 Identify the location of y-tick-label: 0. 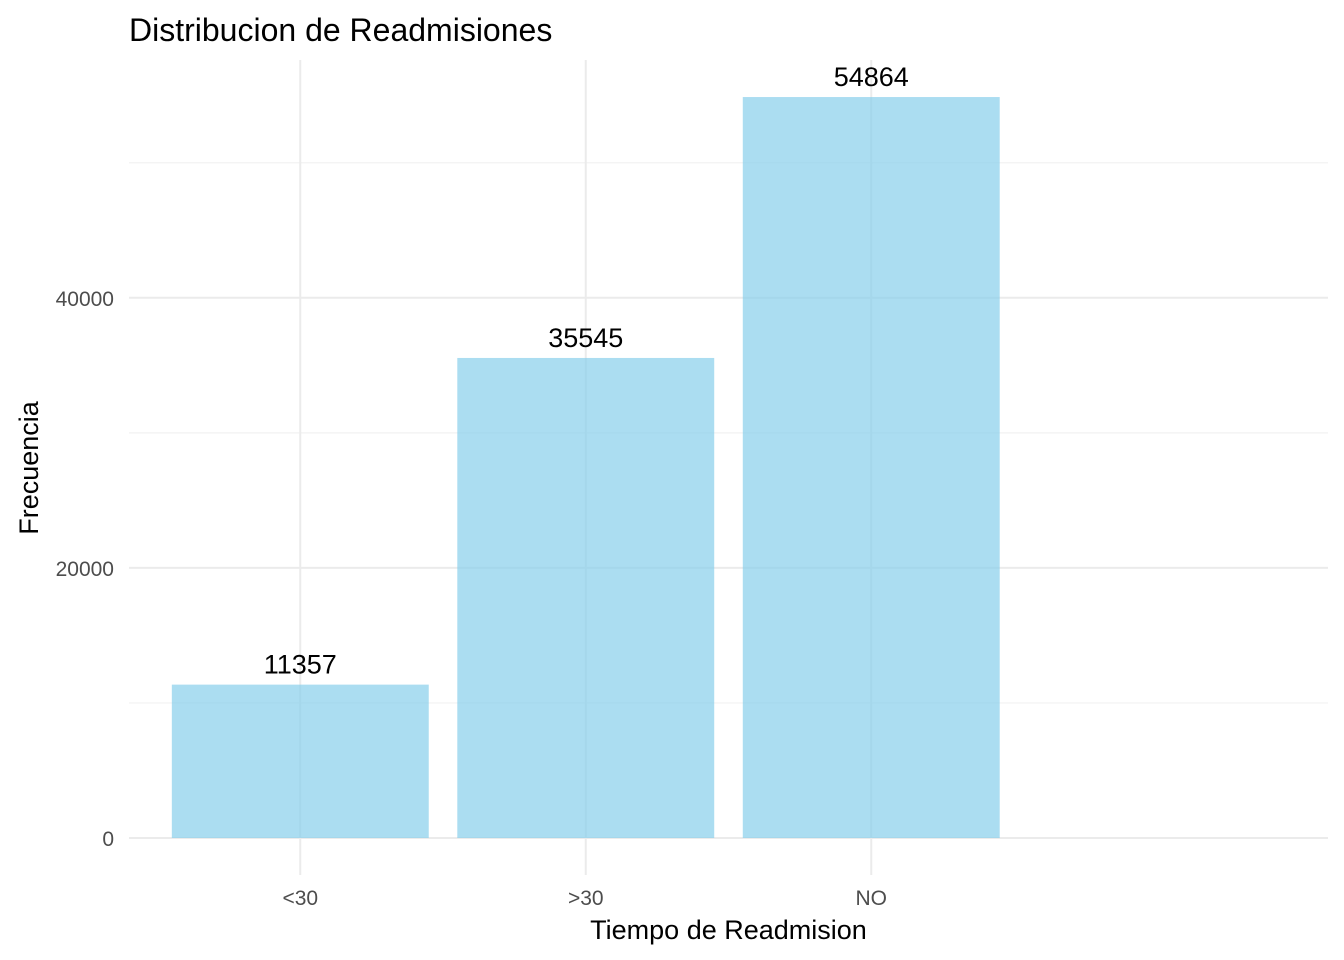
(108, 839).